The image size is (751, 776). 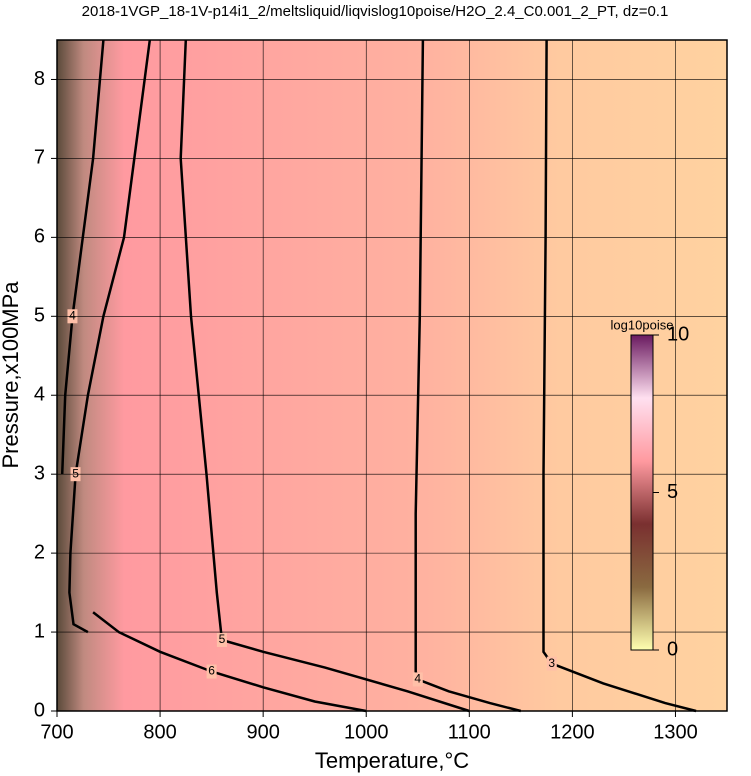 What do you see at coordinates (39, 237) in the screenshot?
I see `y-tick-label: 6` at bounding box center [39, 237].